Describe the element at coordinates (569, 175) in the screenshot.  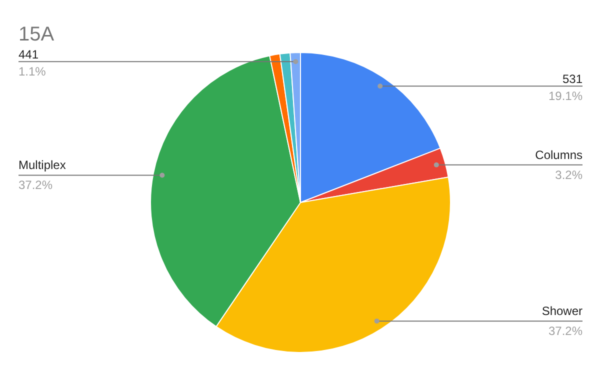
I see `data-label: 3.2%` at that location.